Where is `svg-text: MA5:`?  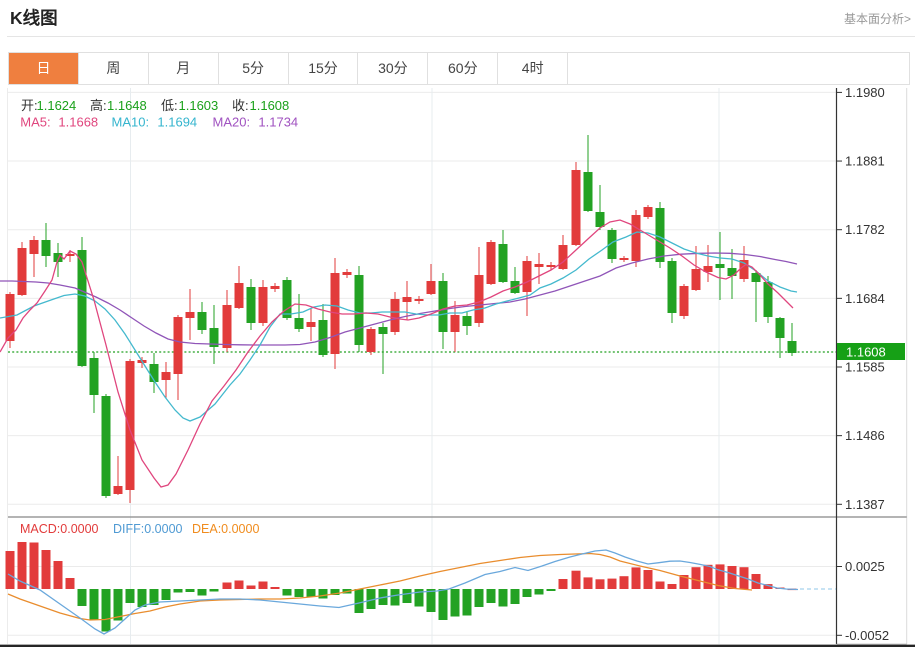
svg-text: MA5: is located at coordinates (35, 122).